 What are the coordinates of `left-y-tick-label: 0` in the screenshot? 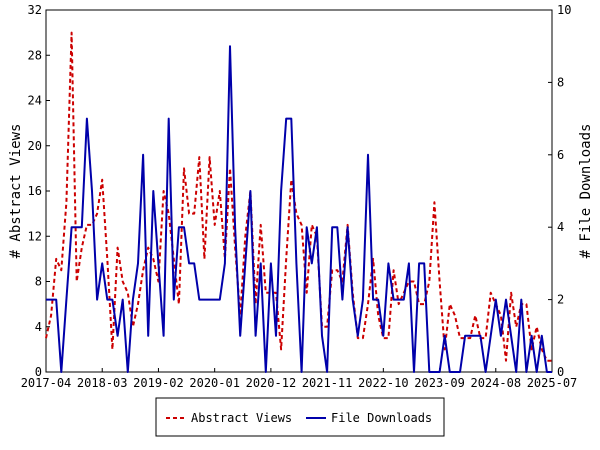 It's located at (38, 372).